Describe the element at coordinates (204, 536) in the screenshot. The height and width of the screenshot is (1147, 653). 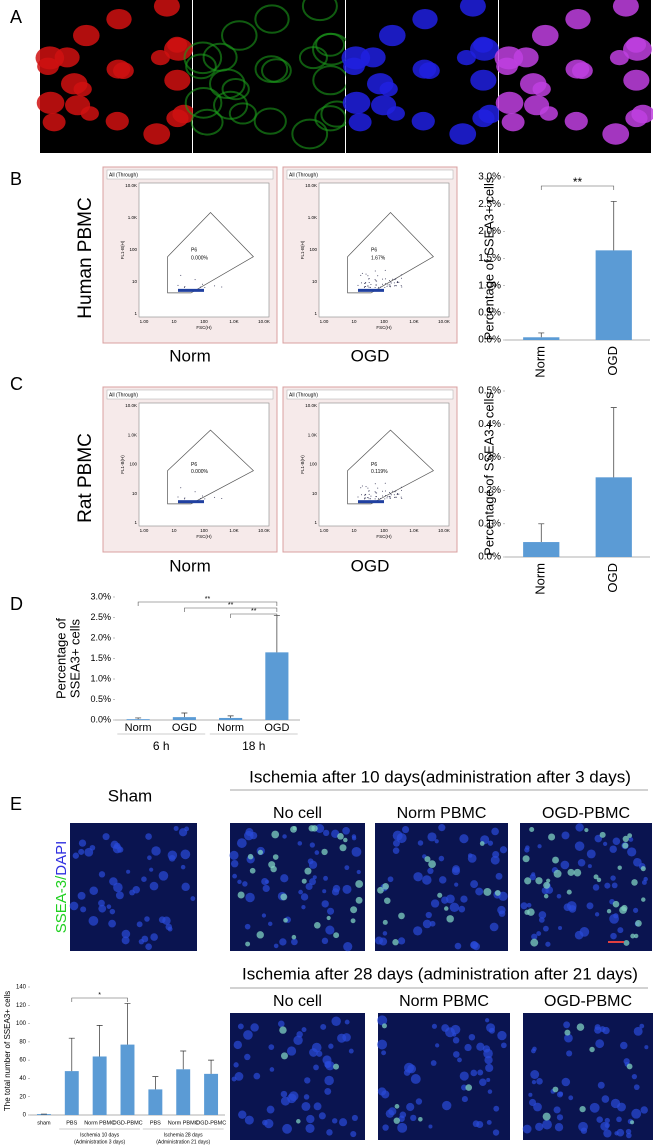
I see `flow-x-label: FSC(H)` at that location.